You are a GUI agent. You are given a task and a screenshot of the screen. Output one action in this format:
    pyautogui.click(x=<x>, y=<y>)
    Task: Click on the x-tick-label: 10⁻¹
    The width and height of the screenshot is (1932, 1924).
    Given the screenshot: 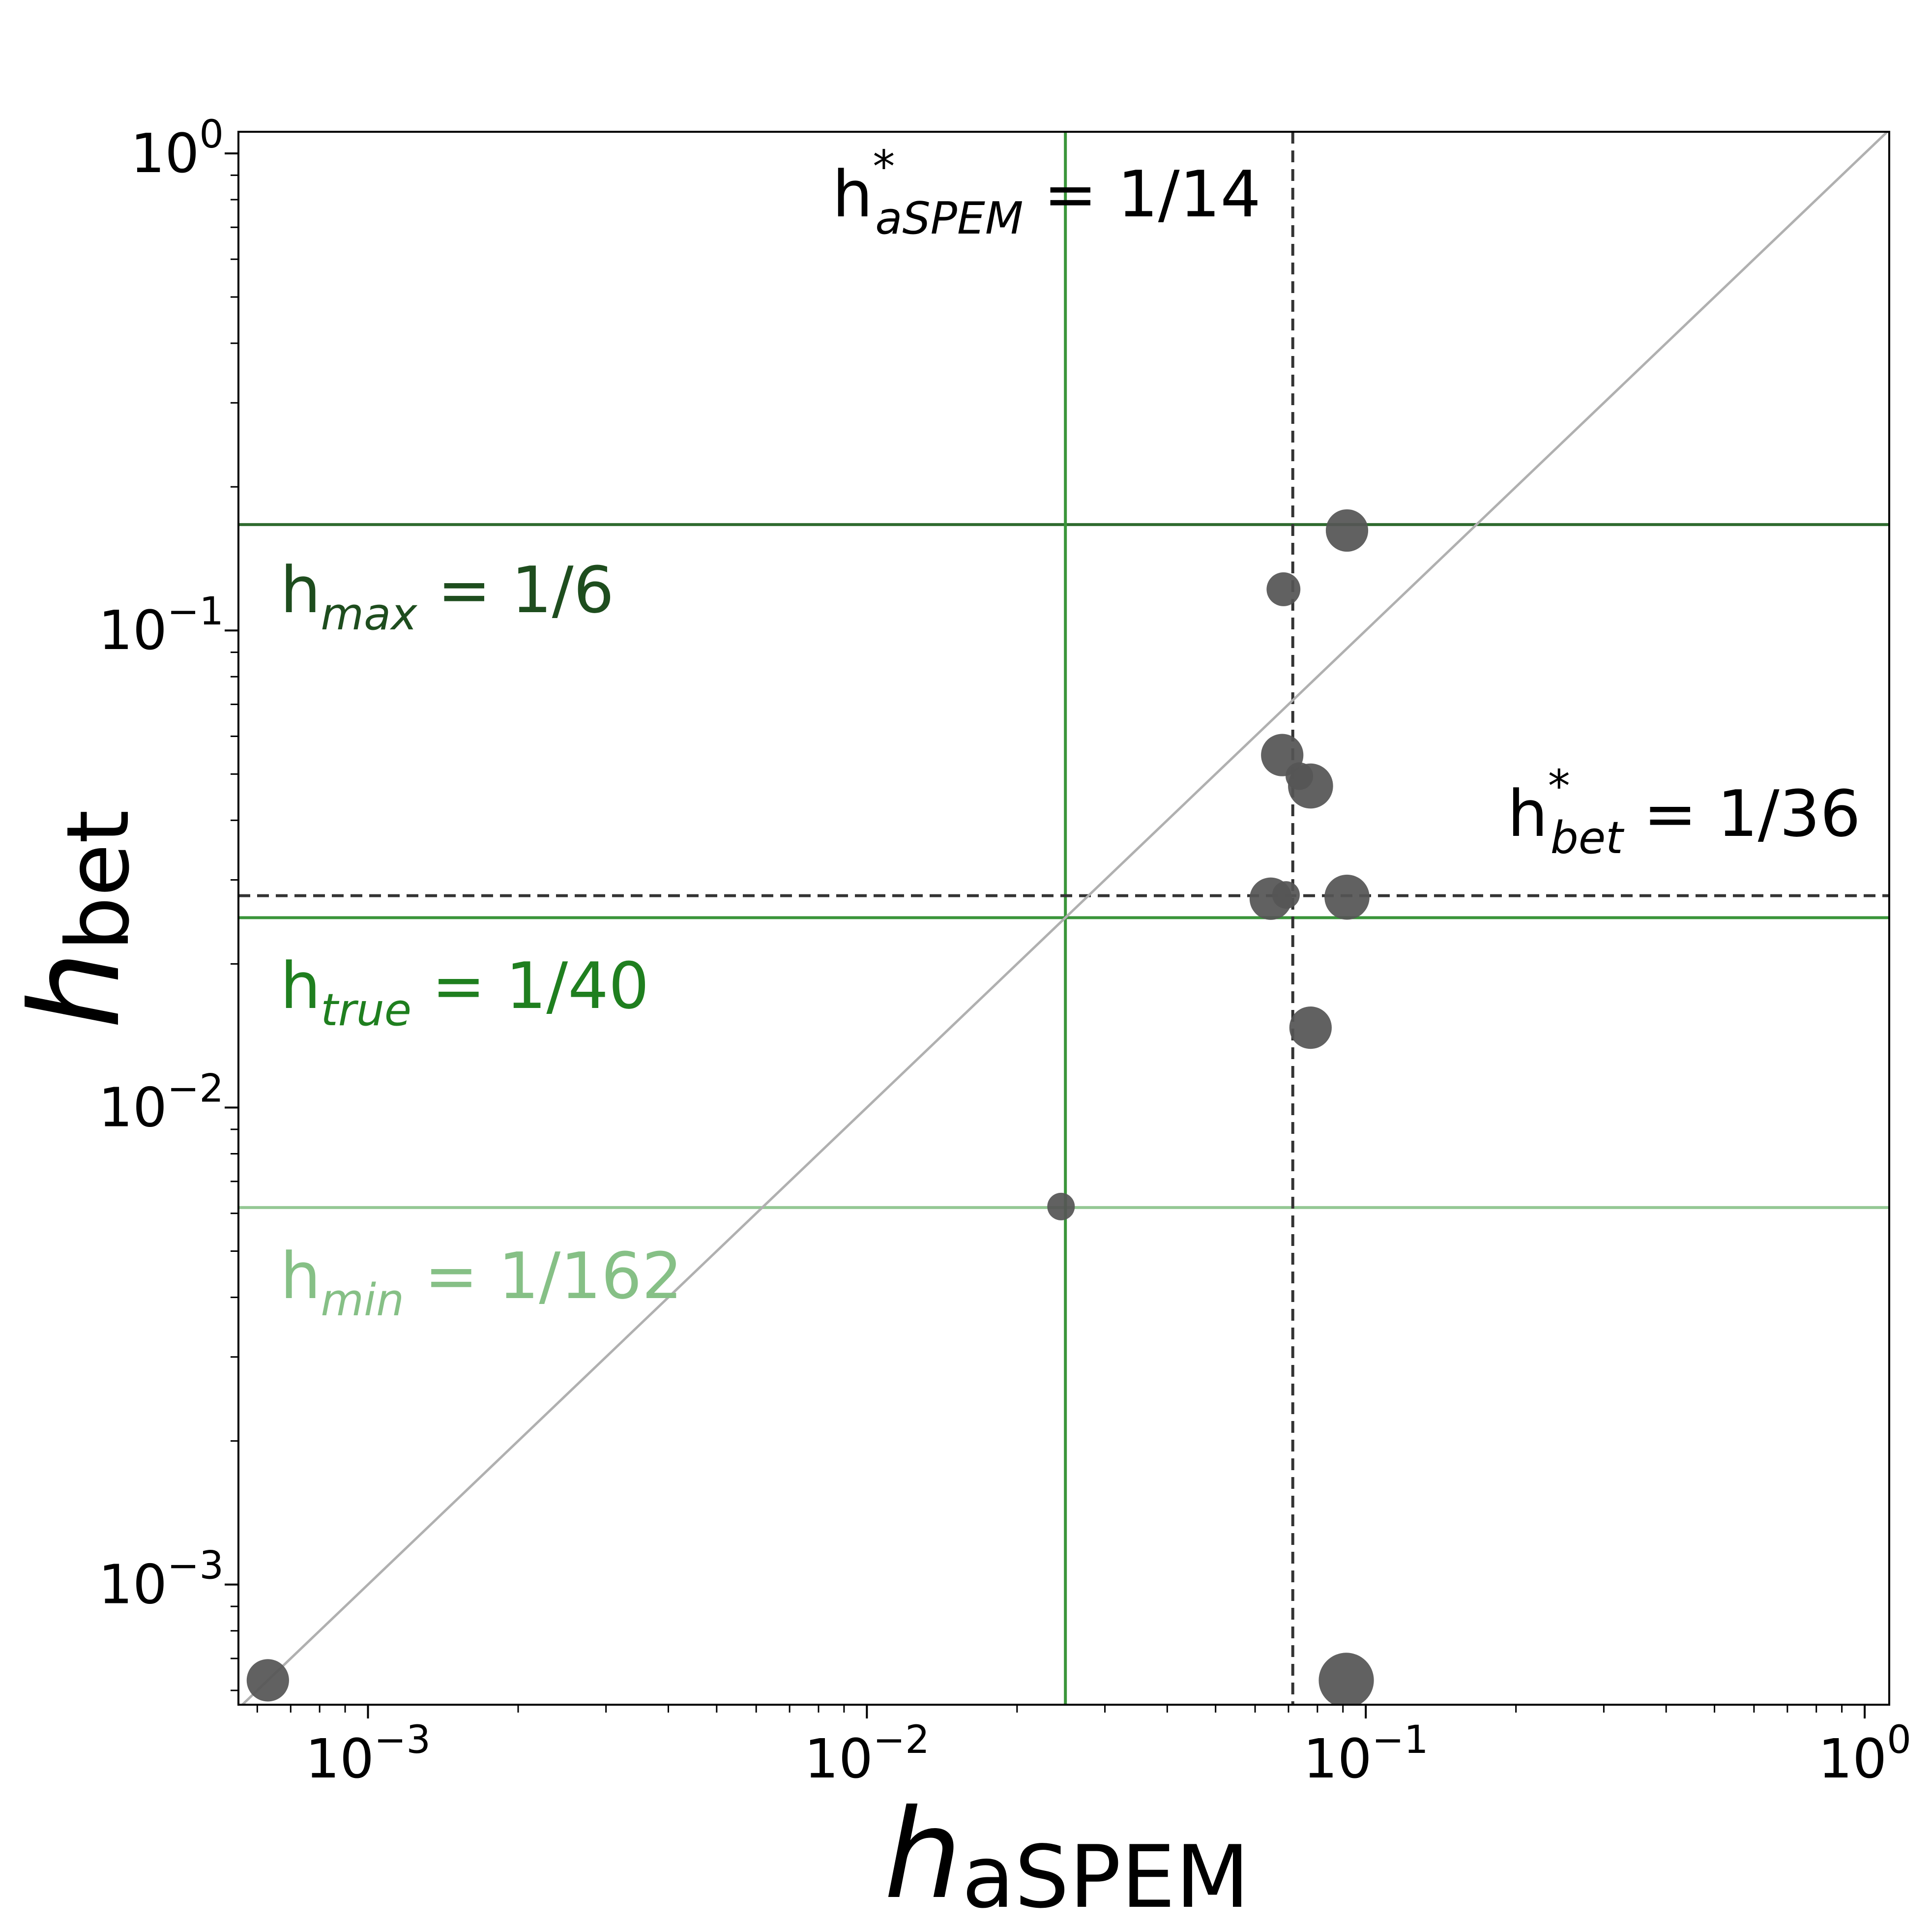 What is the action you would take?
    pyautogui.click(x=1366, y=1754)
    